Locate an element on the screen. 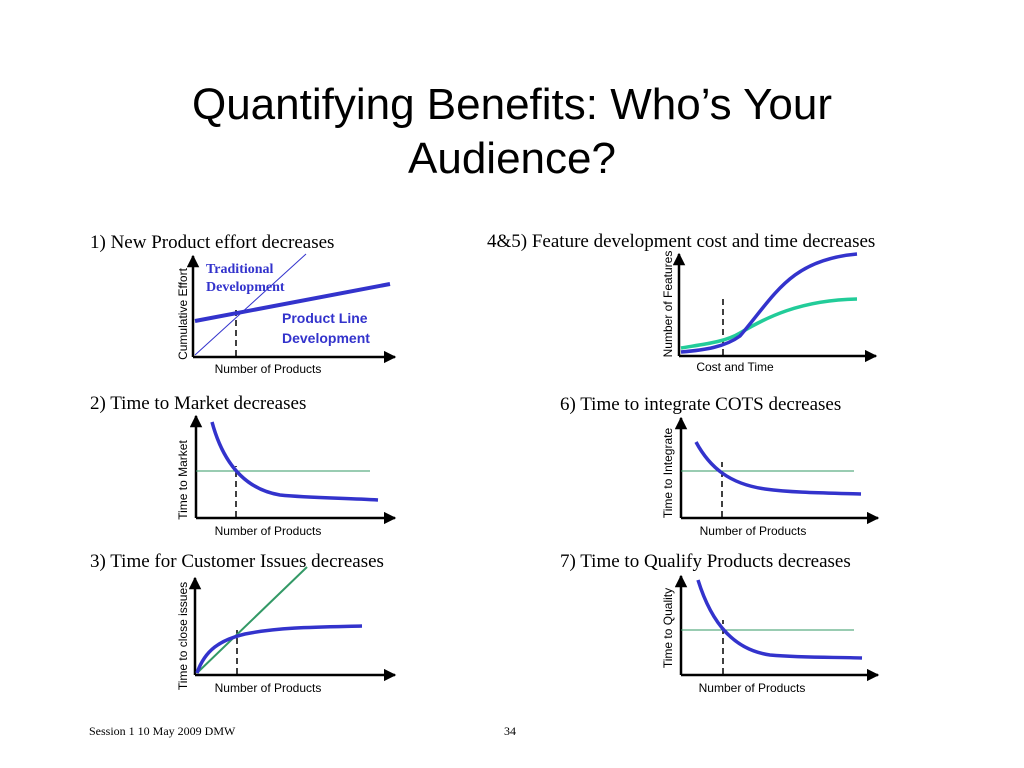  product-line-label-2: Development is located at coordinates (326, 338).